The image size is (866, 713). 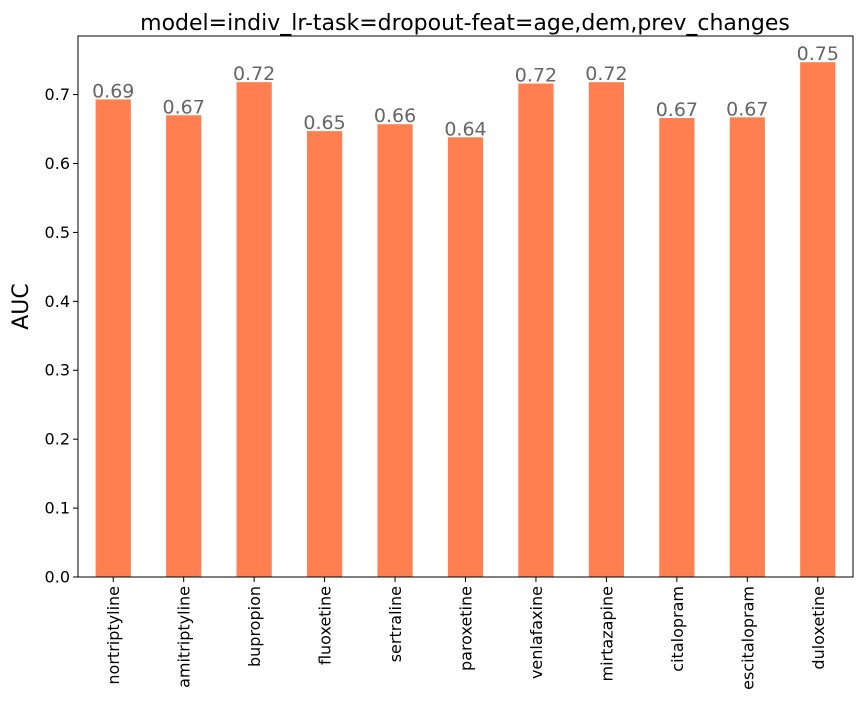 What do you see at coordinates (57, 301) in the screenshot?
I see `y-tick-label: 0.4` at bounding box center [57, 301].